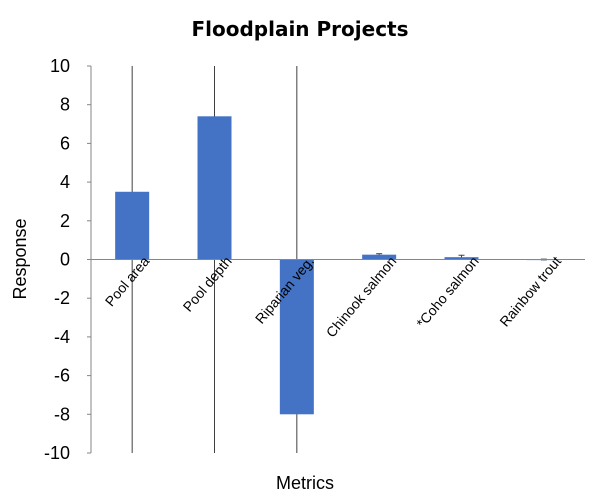 The image size is (598, 494). What do you see at coordinates (62, 376) in the screenshot?
I see `y-tick-label: -6` at bounding box center [62, 376].